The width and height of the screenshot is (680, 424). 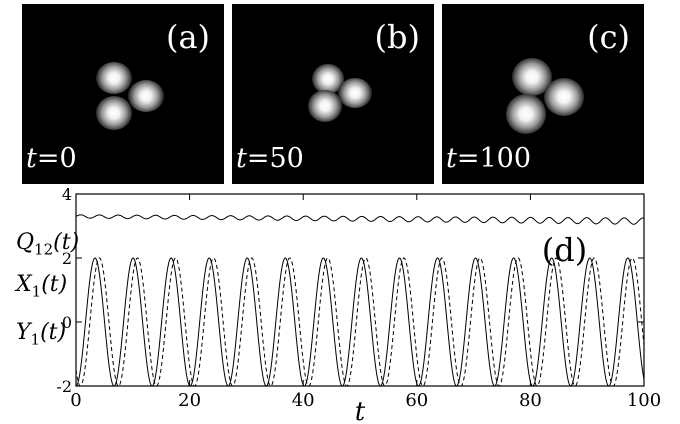 I want to click on time-label: t=100, so click(x=489, y=158).